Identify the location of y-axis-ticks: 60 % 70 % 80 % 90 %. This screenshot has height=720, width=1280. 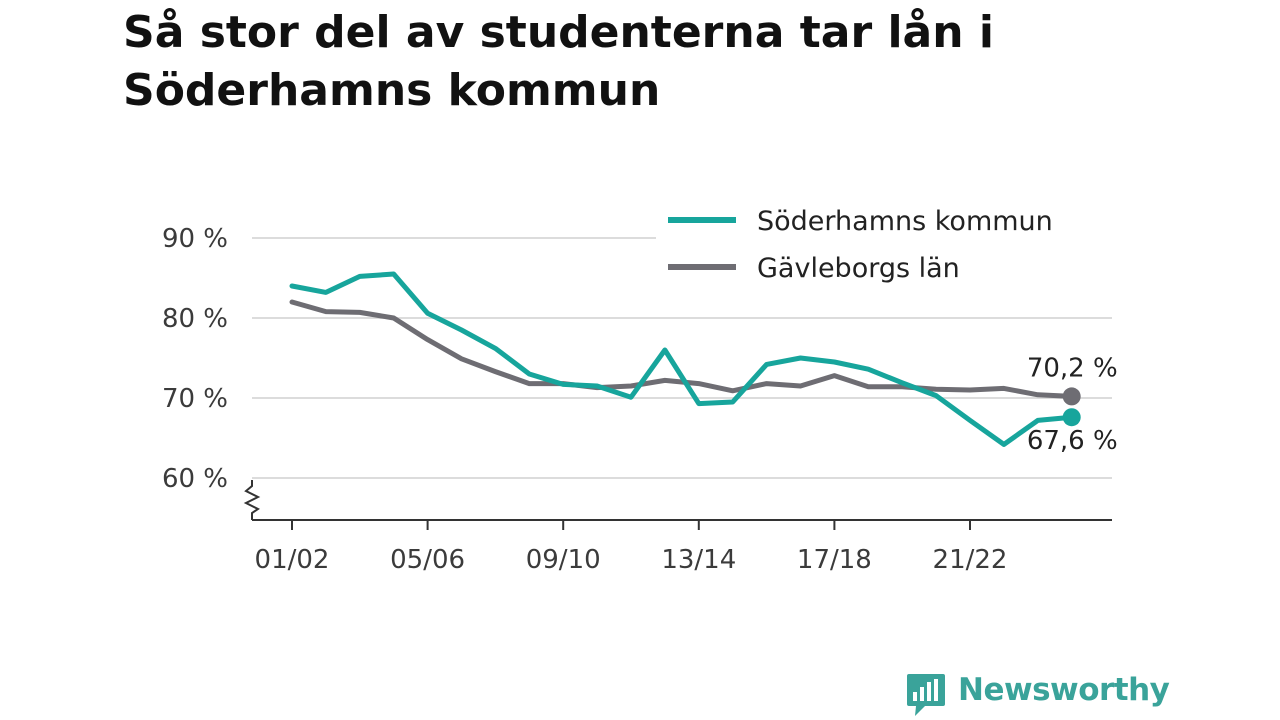
(195, 359).